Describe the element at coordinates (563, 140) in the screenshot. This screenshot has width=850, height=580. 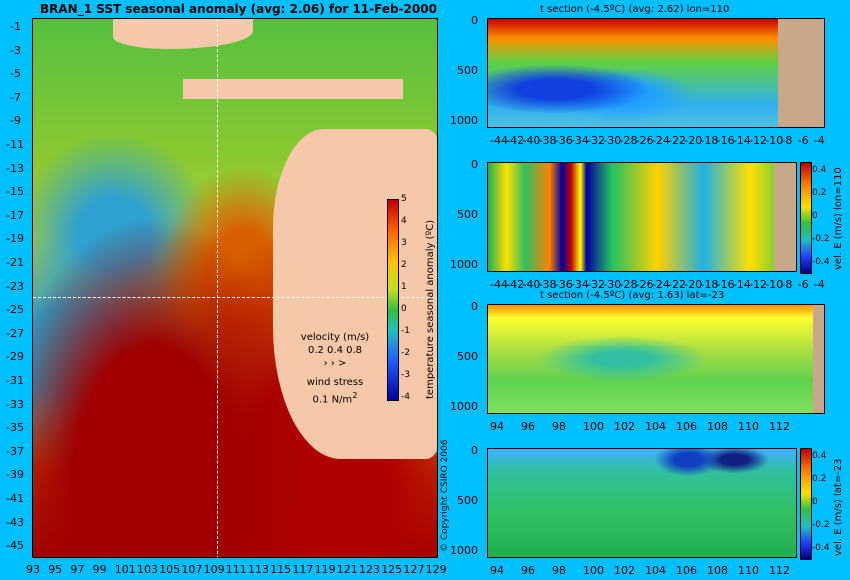
I see `panel1-xtick: -36` at that location.